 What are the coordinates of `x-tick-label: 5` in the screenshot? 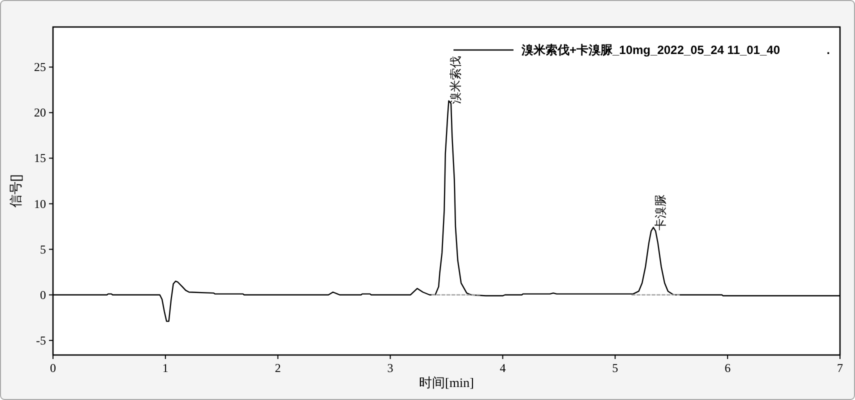 It's located at (615, 368).